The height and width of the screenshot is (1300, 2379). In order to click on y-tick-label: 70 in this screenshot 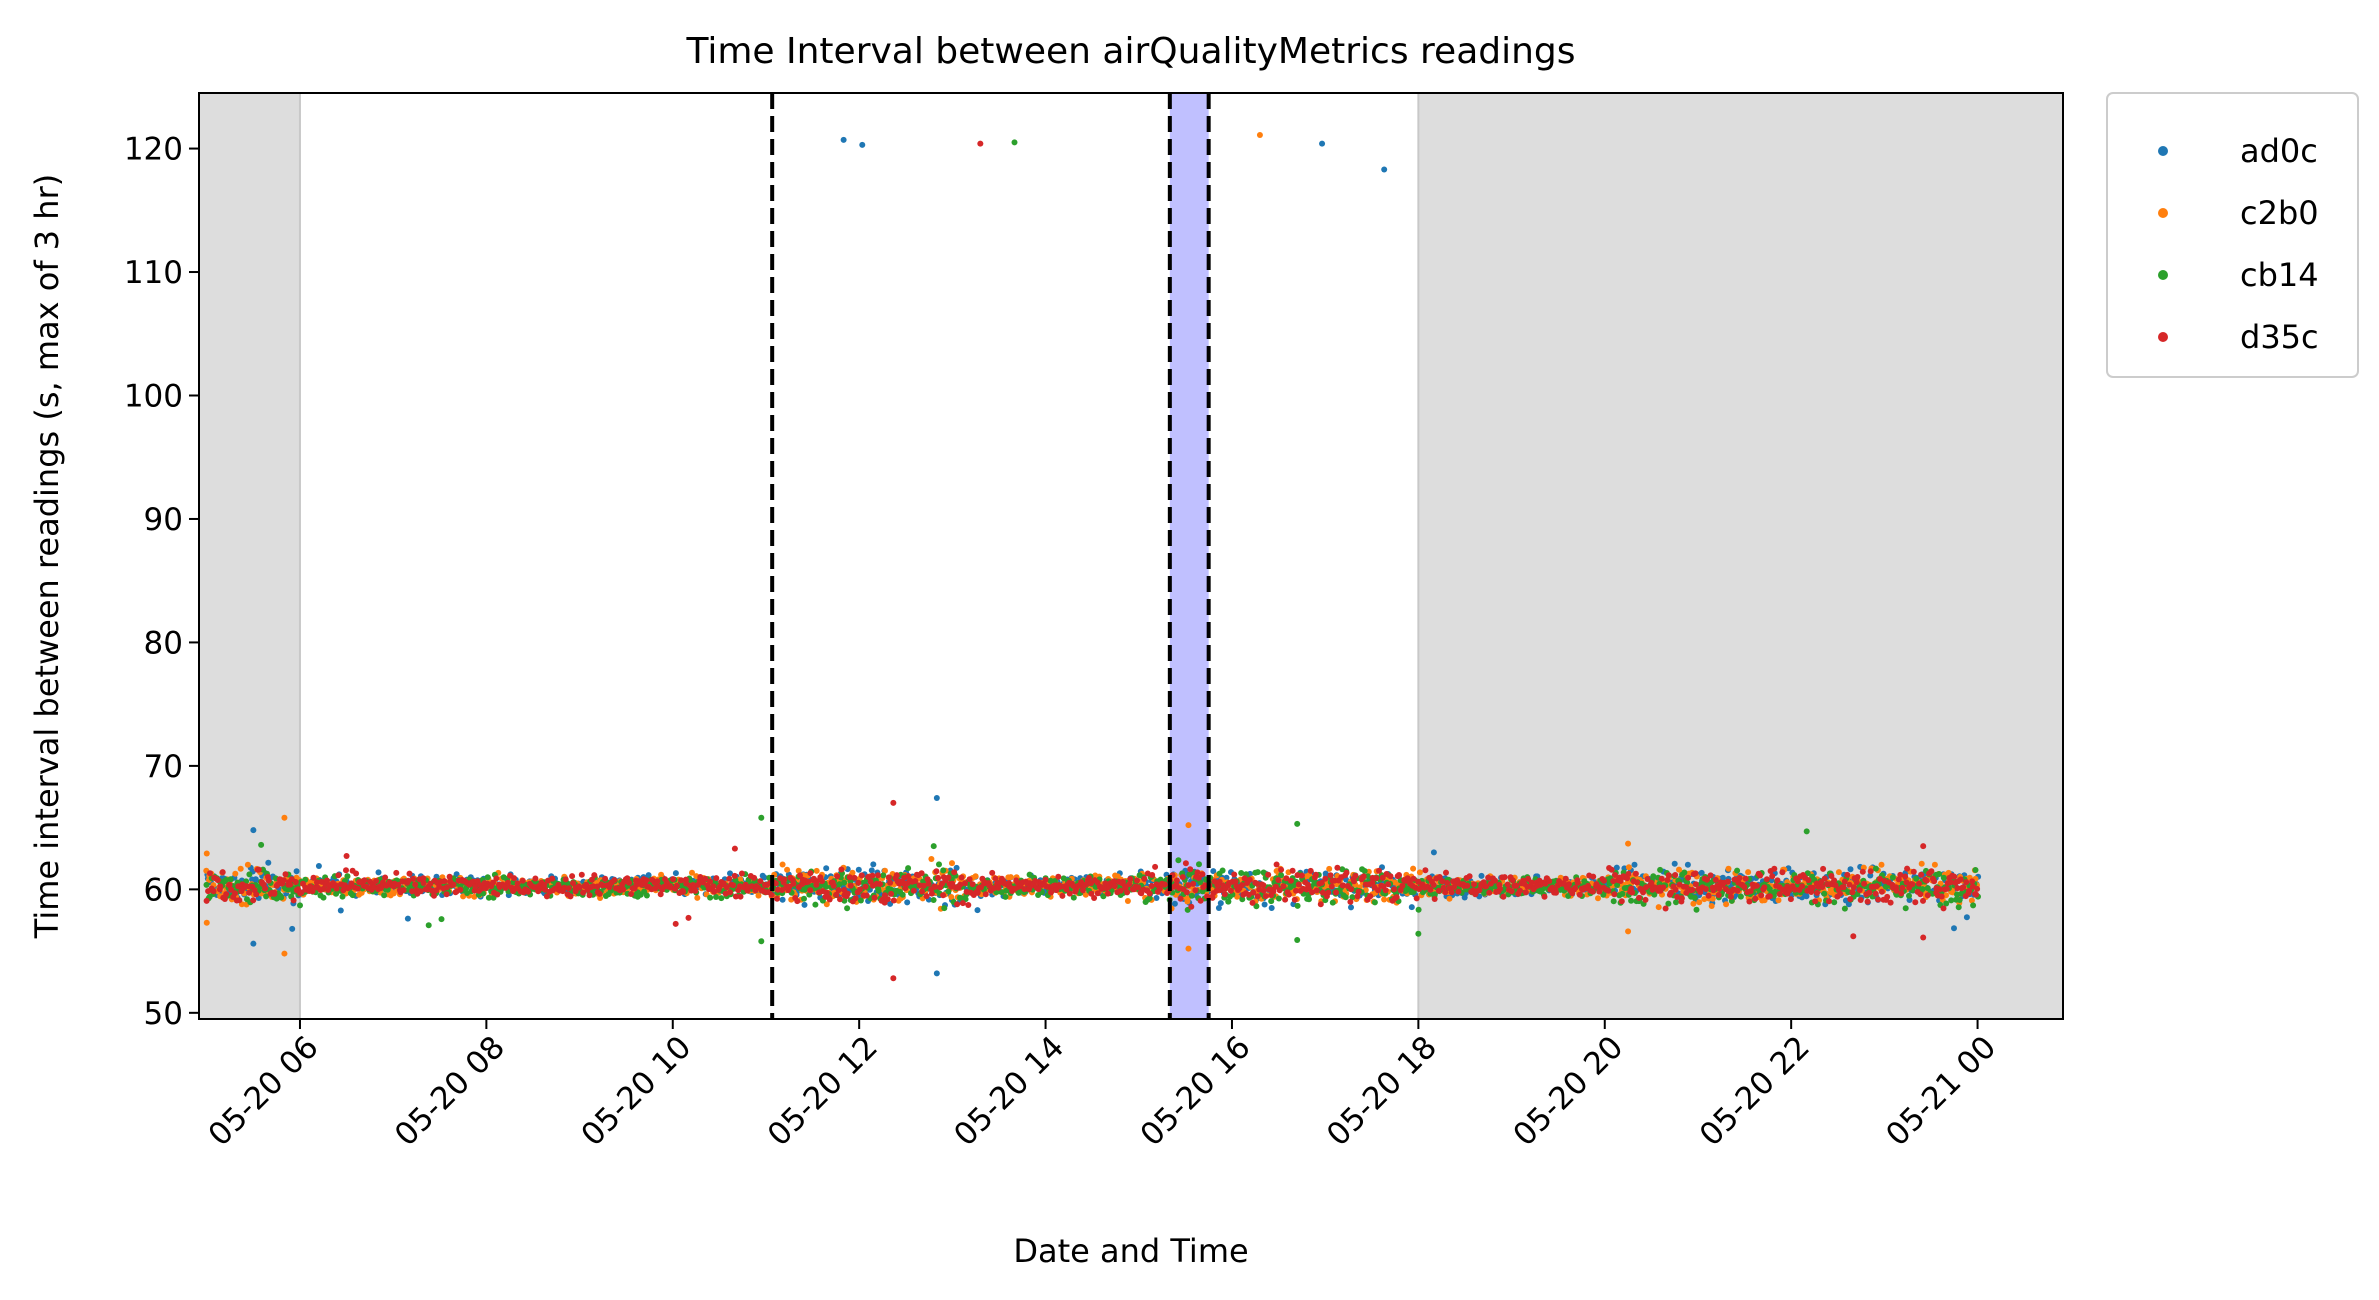, I will do `click(163, 767)`.